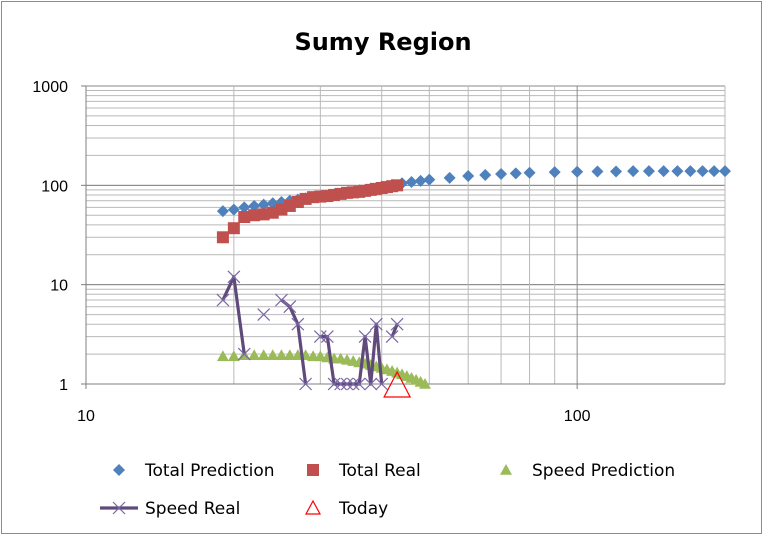  I want to click on legend-item: Speed Real, so click(170, 509).